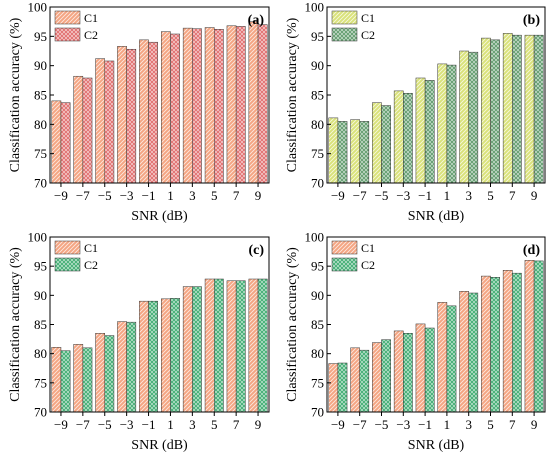 The height and width of the screenshot is (461, 550). I want to click on y-tick-label: 70, so click(40, 412).